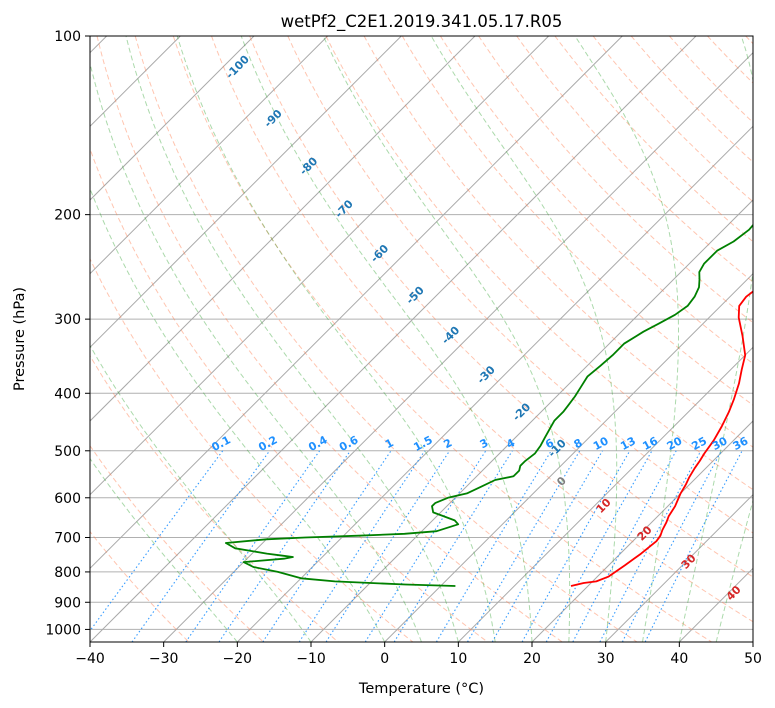 The image size is (775, 708). I want to click on y-tick-label: 100, so click(67, 37).